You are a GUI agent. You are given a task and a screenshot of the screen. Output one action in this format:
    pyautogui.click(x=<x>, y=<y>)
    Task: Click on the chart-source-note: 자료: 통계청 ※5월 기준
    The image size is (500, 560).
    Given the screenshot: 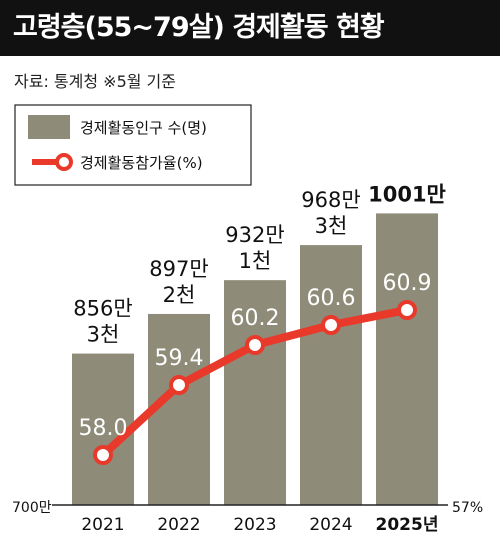 What is the action you would take?
    pyautogui.click(x=95, y=81)
    